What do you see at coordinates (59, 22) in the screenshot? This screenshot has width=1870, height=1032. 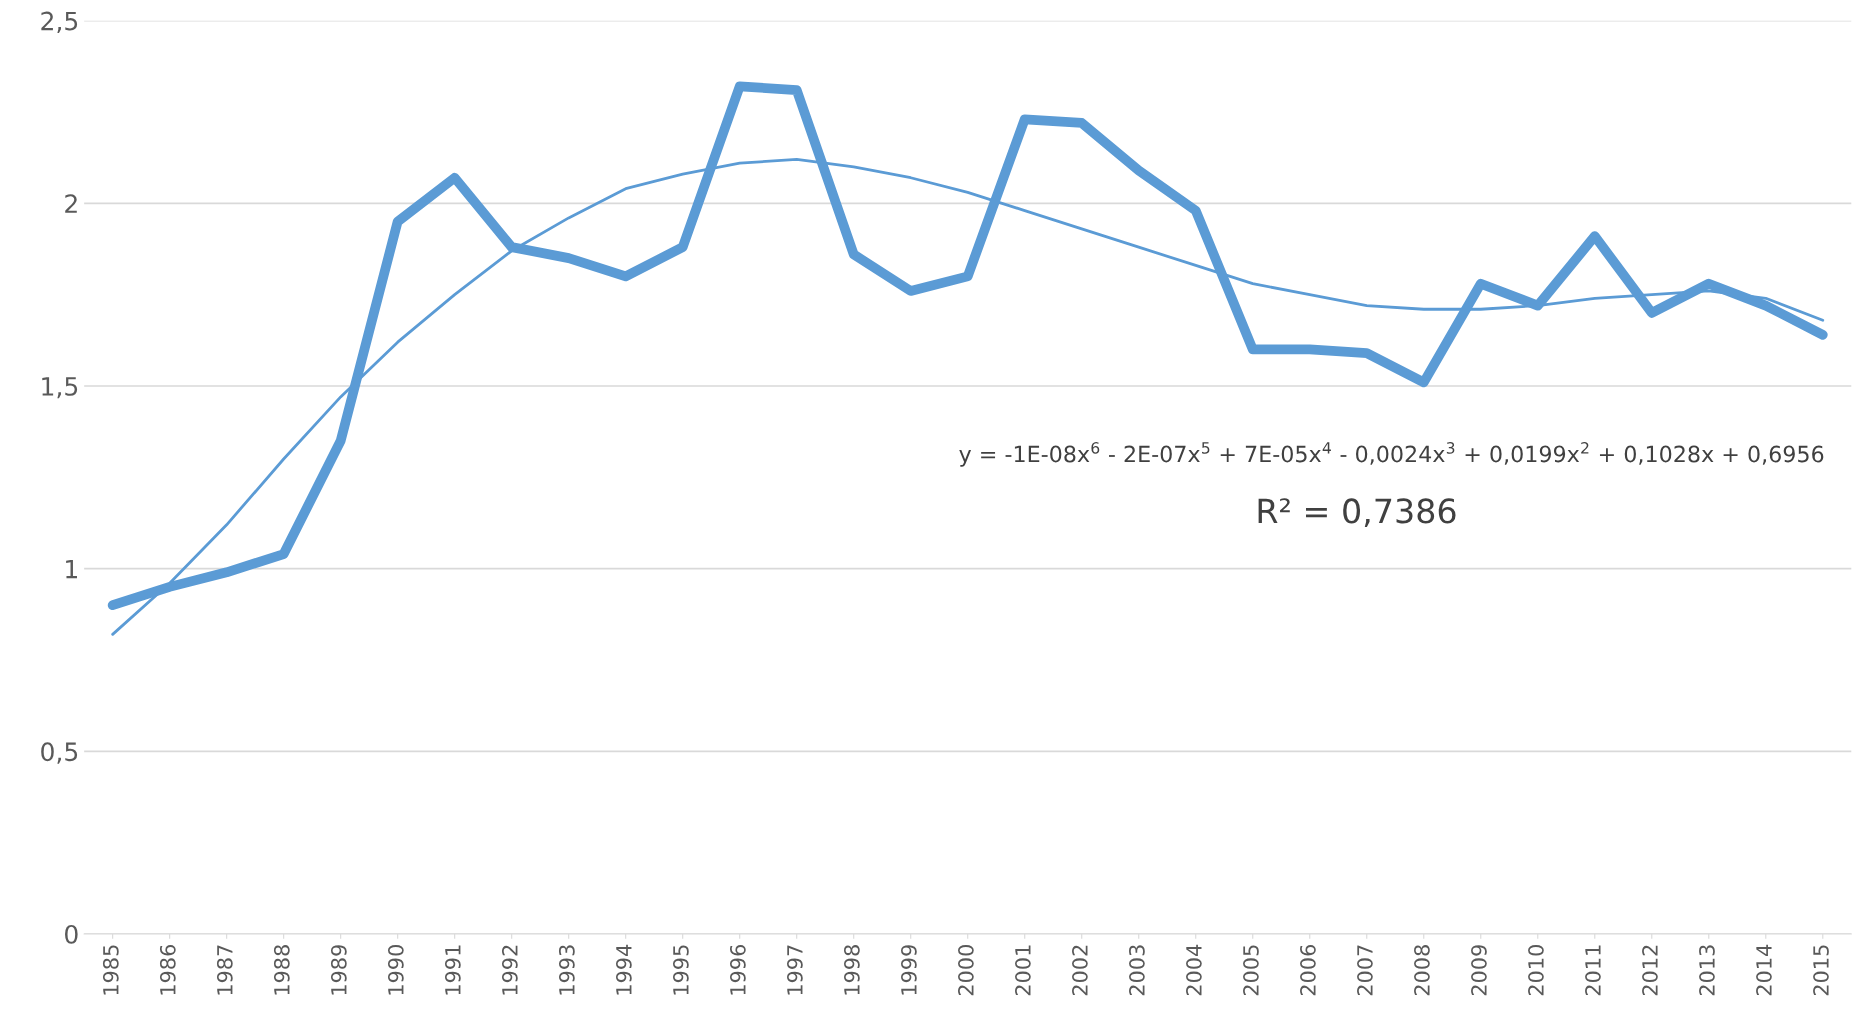 I see `y-tick-label: 2,5` at bounding box center [59, 22].